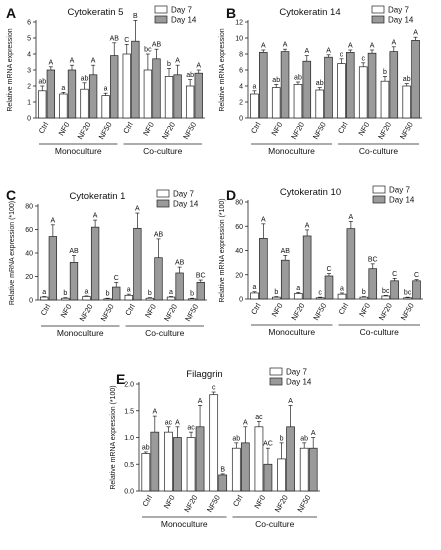 This screenshot has width=441, height=550. What do you see at coordinates (241, 87) in the screenshot?
I see `y-tick-label: 4` at bounding box center [241, 87].